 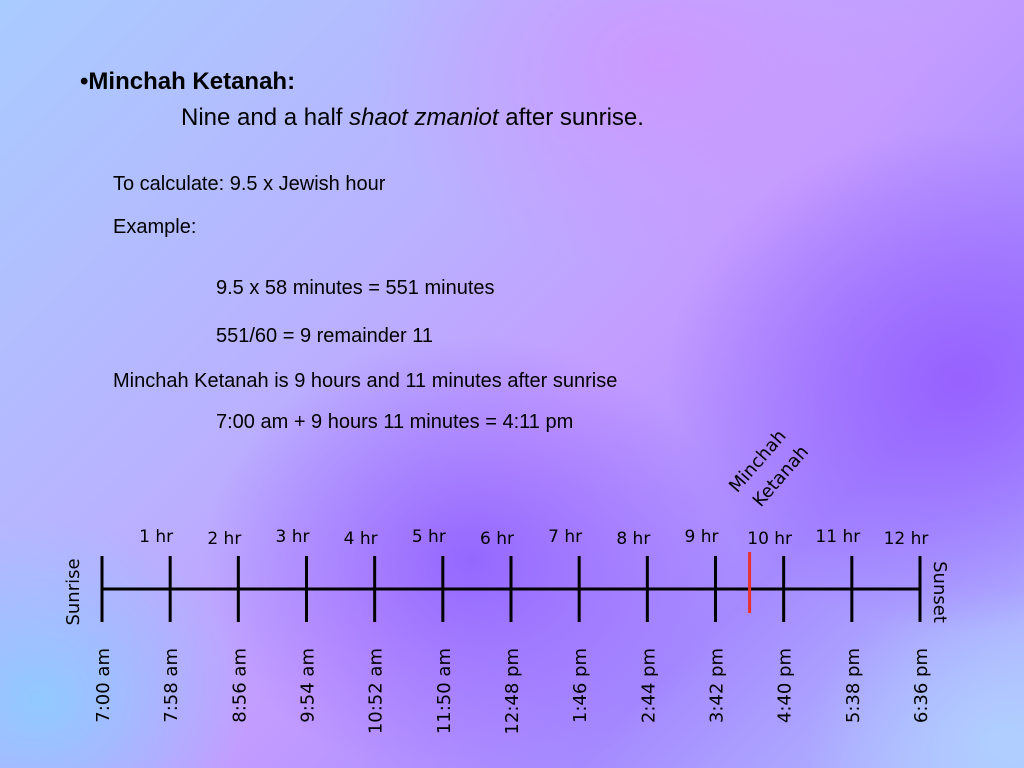 What do you see at coordinates (512, 691) in the screenshot?
I see `time-label: 12:48 pm` at bounding box center [512, 691].